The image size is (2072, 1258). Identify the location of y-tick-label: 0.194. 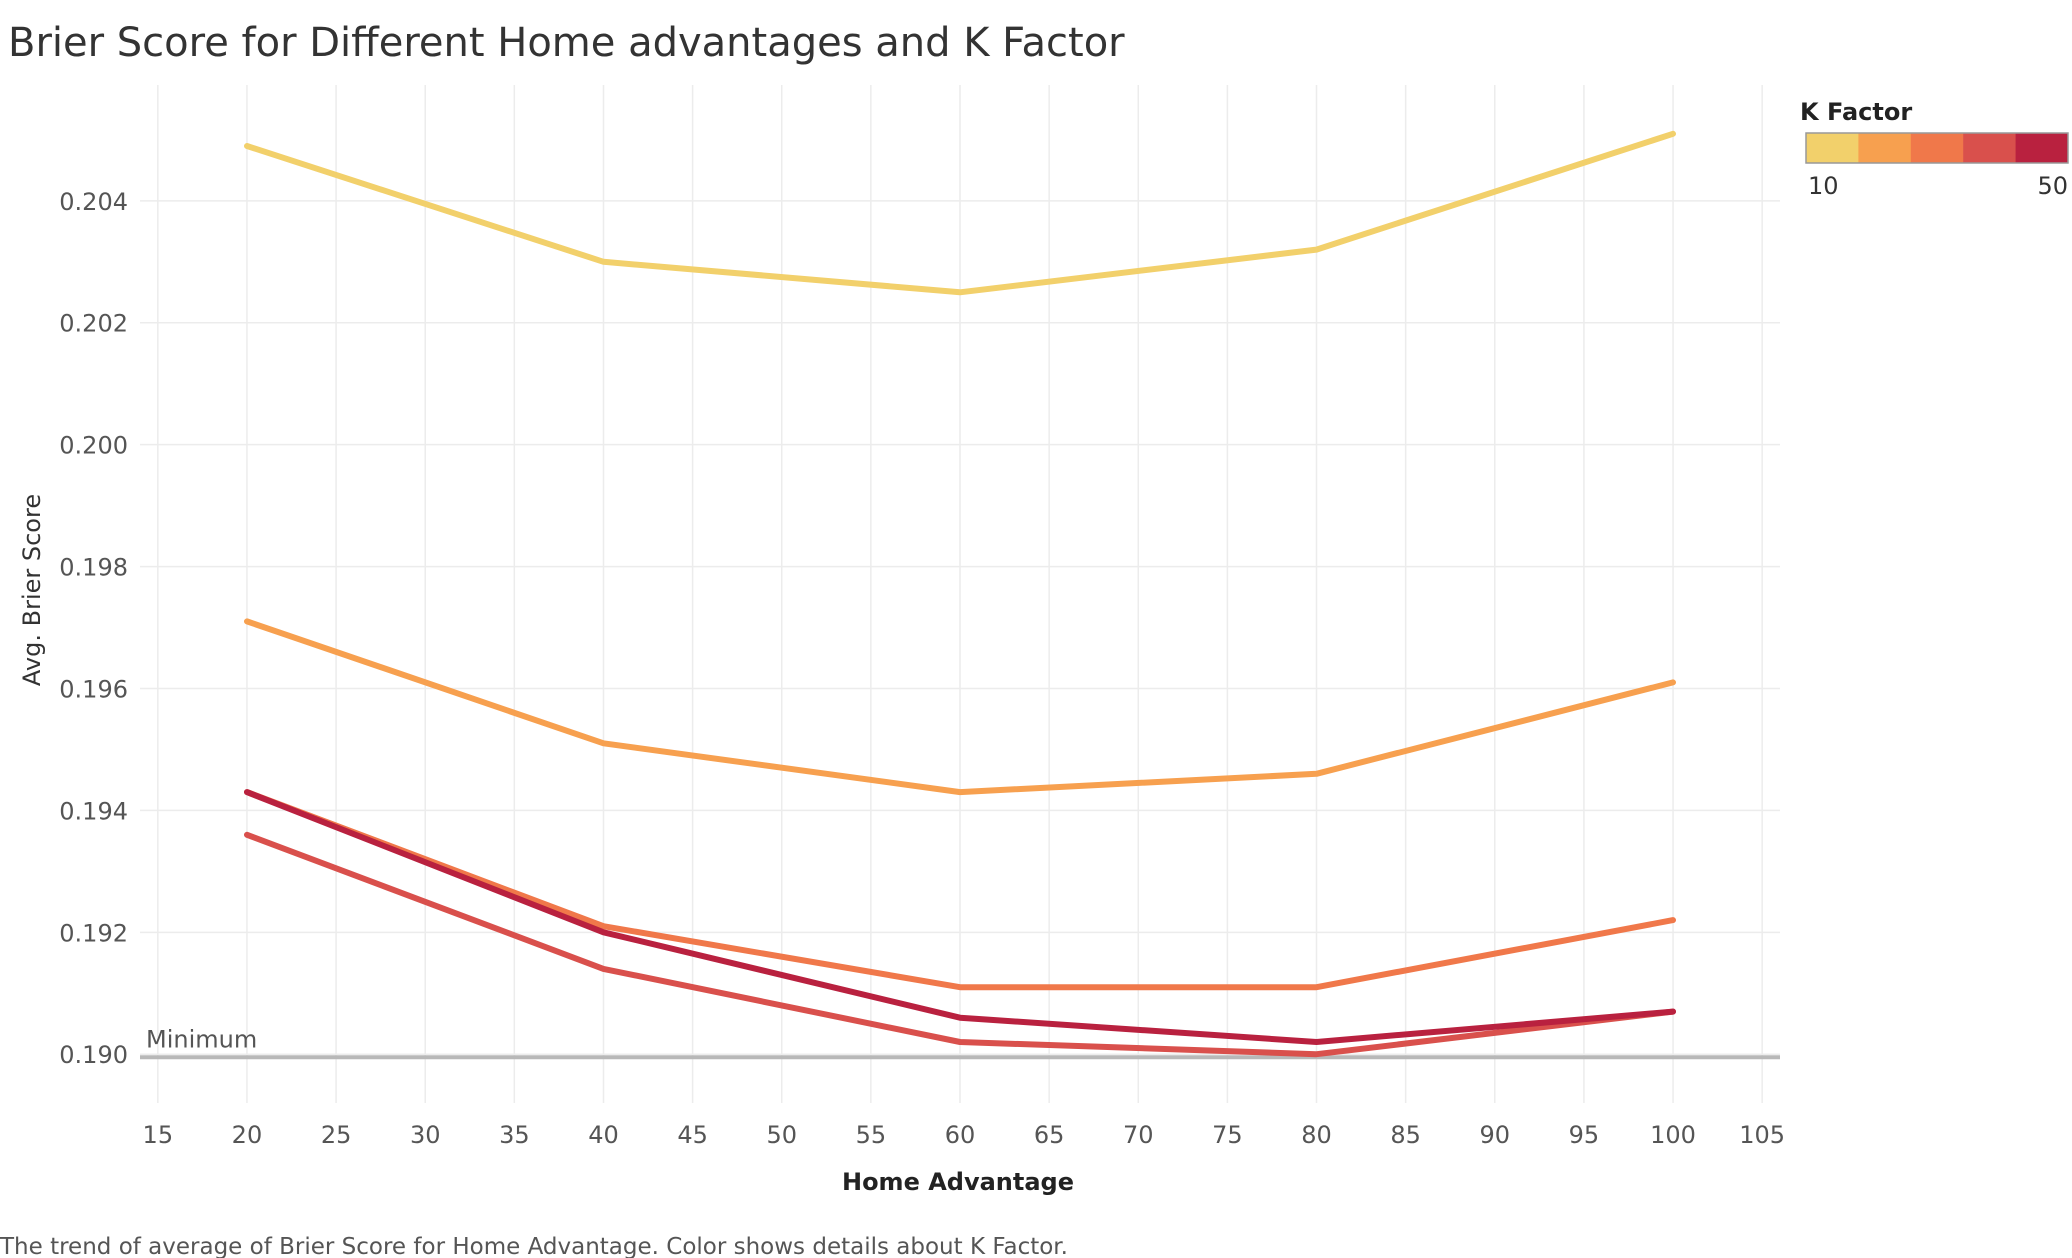
(93, 811).